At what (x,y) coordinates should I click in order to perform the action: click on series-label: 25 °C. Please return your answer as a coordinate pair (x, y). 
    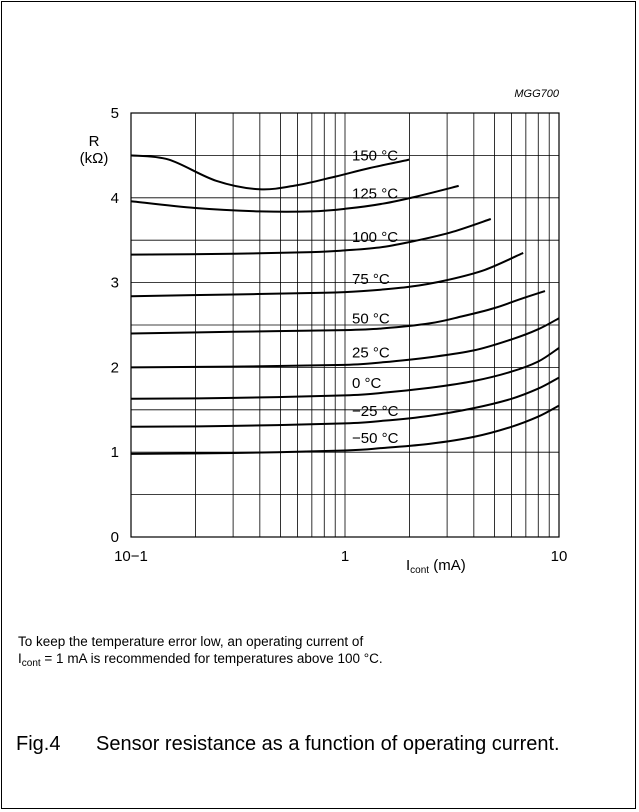
    Looking at the image, I should click on (371, 352).